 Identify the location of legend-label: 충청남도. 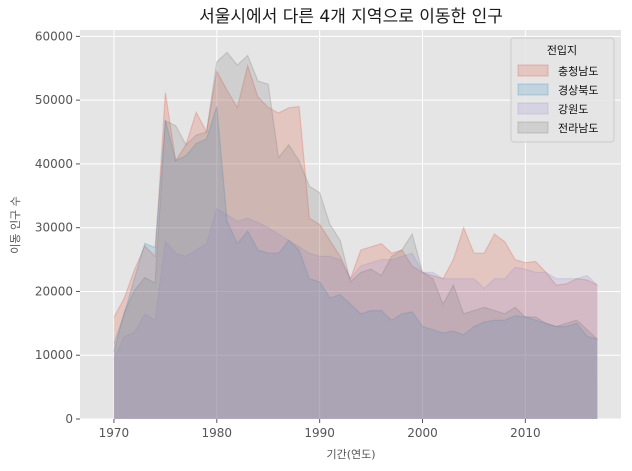
(578, 71).